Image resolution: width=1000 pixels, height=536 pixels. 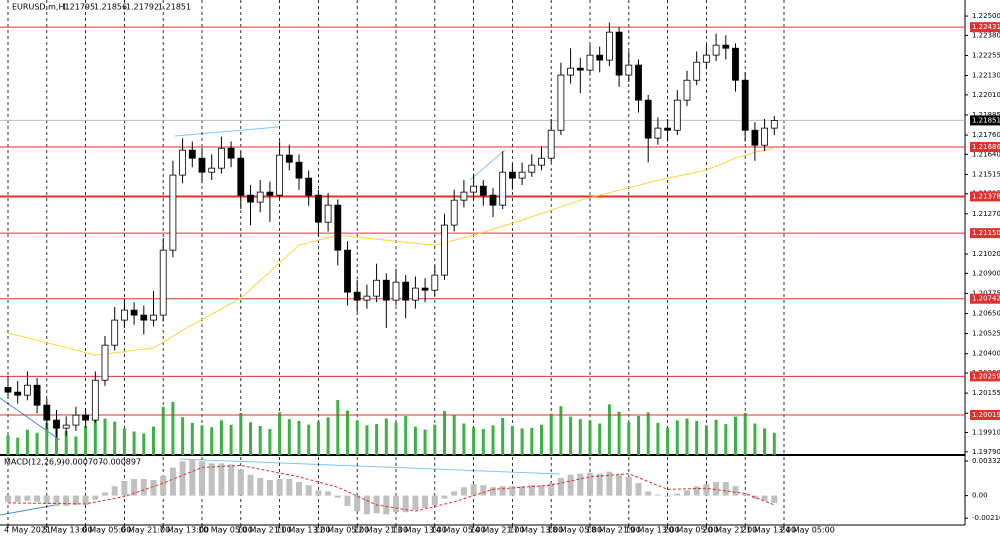 I want to click on x-tick-label: 14 May 21:00, so click(x=497, y=530).